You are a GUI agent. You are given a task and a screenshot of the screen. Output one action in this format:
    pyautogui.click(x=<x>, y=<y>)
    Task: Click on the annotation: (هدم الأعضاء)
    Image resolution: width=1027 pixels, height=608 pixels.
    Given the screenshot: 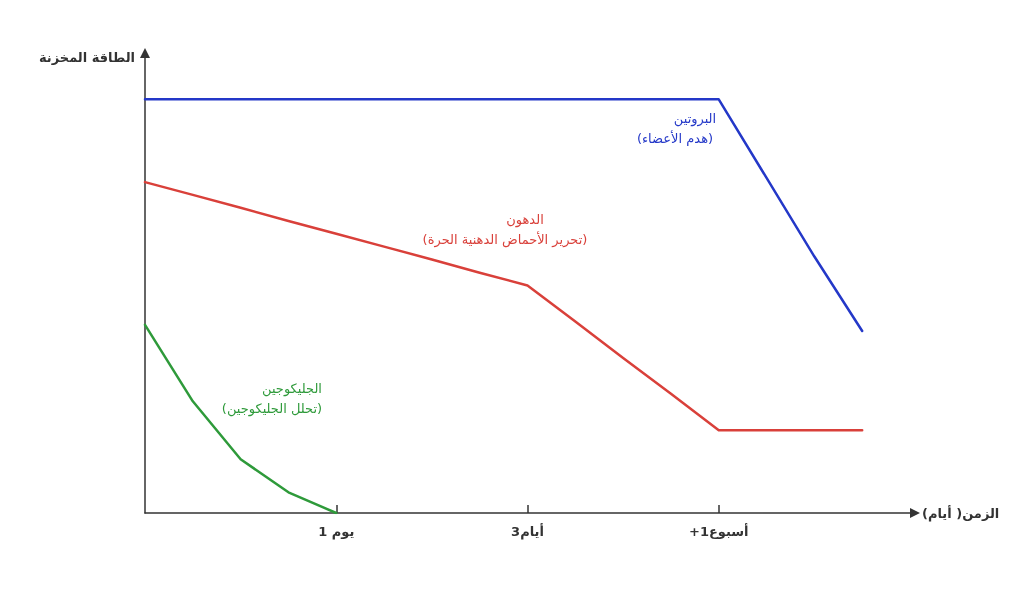 What is the action you would take?
    pyautogui.click(x=675, y=137)
    